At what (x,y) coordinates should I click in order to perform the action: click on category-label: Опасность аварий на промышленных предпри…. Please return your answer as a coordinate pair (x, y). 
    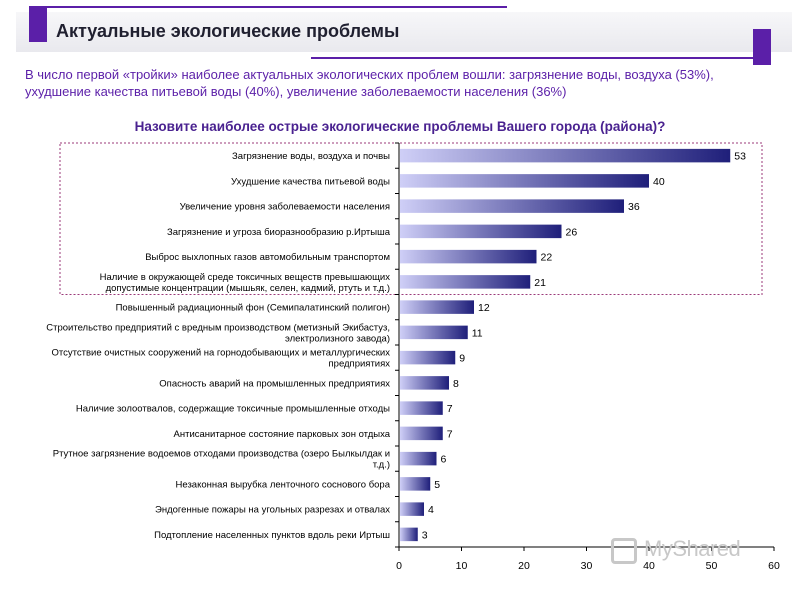
    Looking at the image, I should click on (274, 383).